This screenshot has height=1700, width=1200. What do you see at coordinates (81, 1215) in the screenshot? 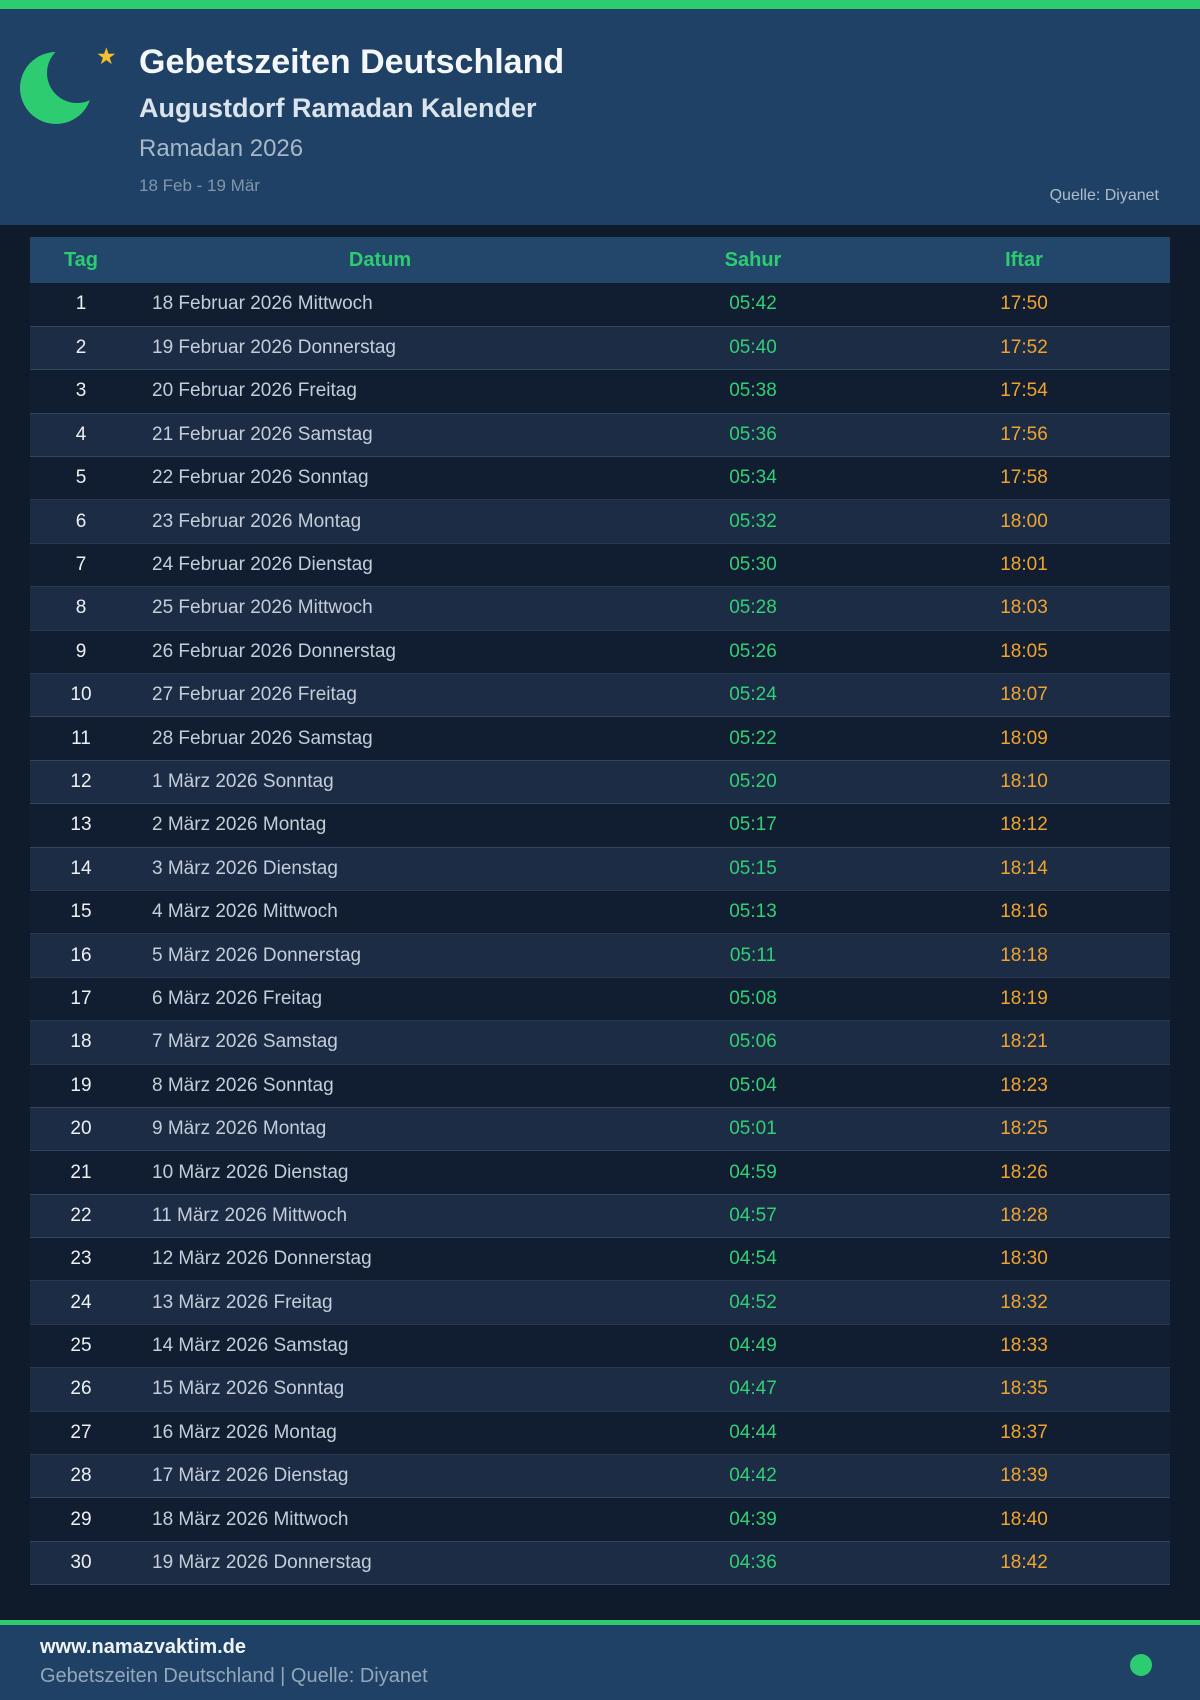
I see `tag-cell: 22` at bounding box center [81, 1215].